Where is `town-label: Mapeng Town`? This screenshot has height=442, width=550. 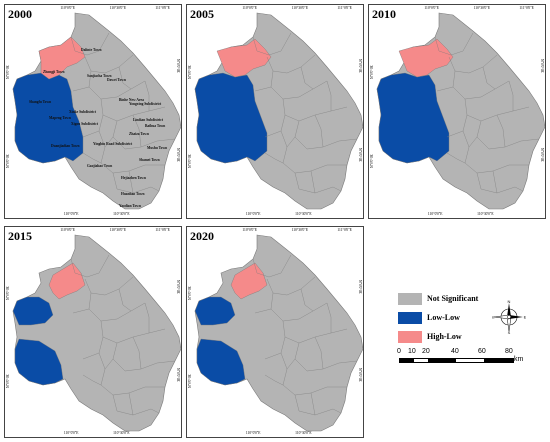 town-label: Mapeng Town is located at coordinates (60, 118).